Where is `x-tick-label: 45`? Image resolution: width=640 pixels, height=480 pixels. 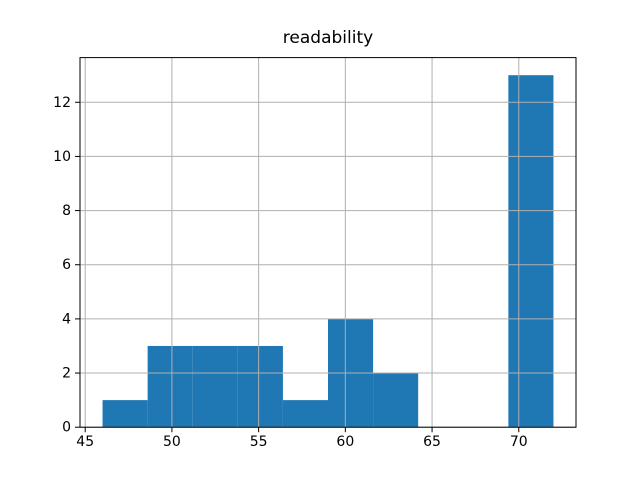
x-tick-label: 45 is located at coordinates (85, 442).